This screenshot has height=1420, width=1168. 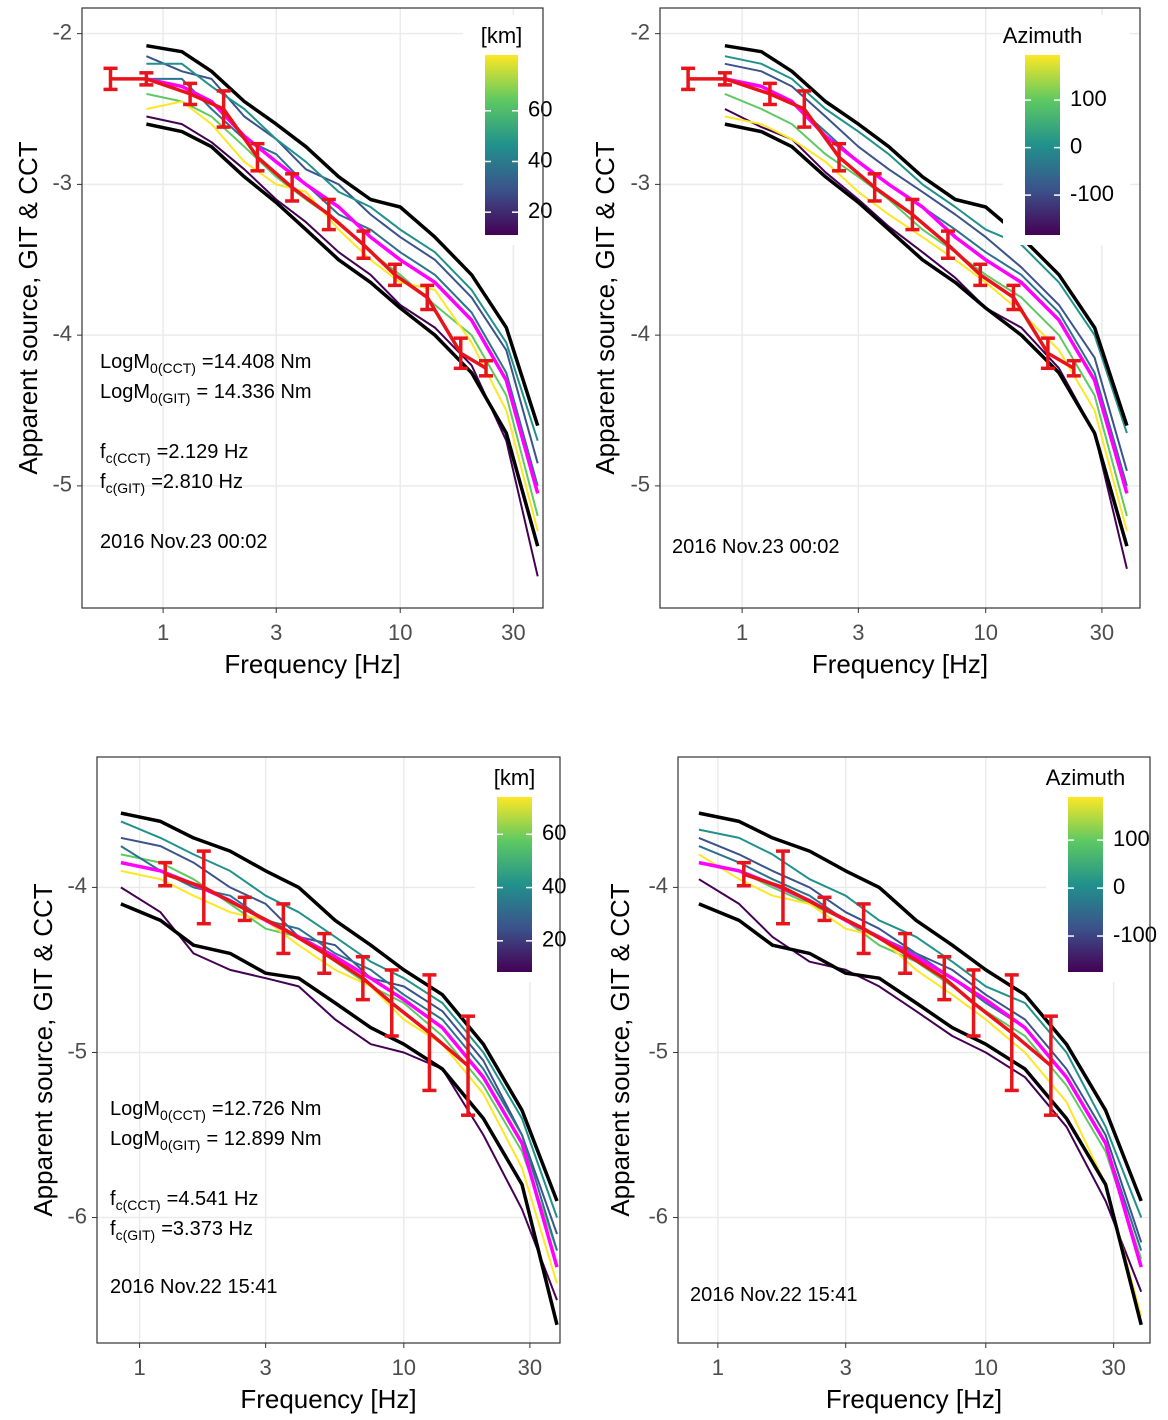 What do you see at coordinates (1085, 777) in the screenshot?
I see `colorbar-title: Azimuth` at bounding box center [1085, 777].